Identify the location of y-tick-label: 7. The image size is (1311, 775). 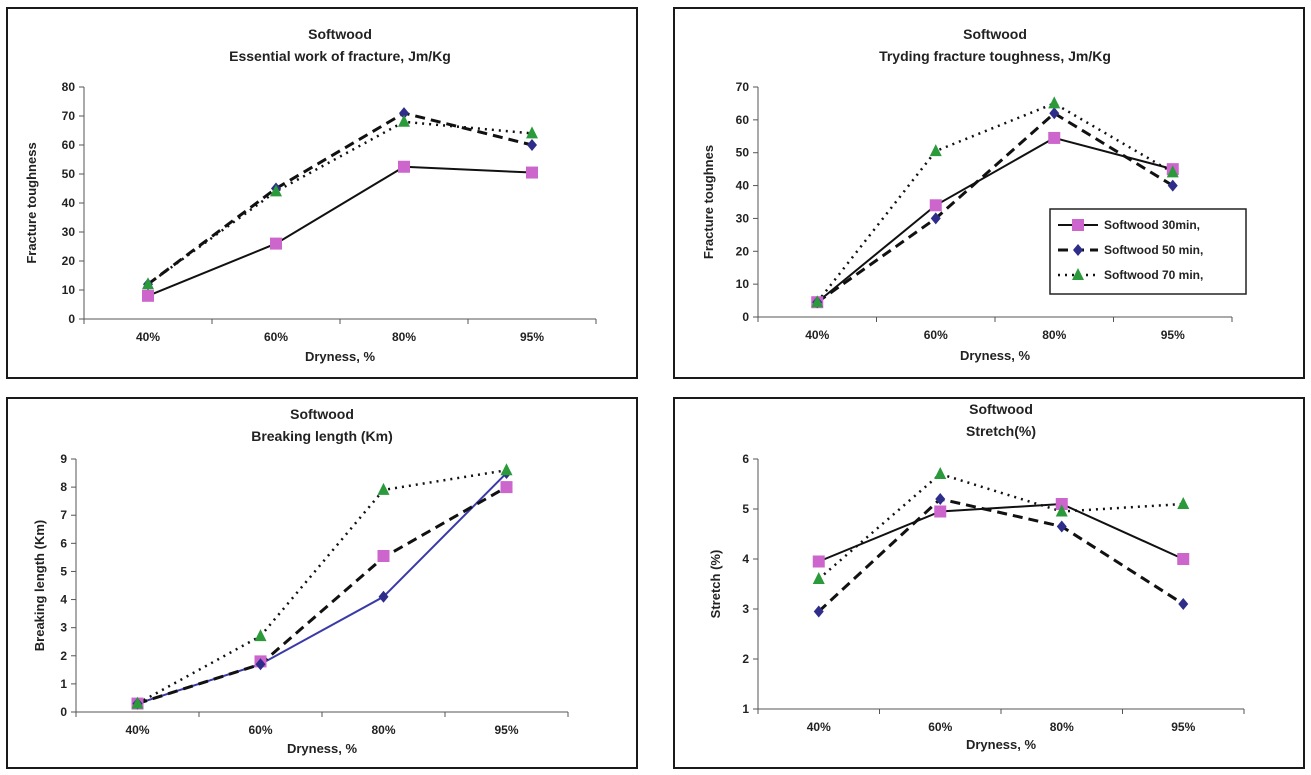
(63, 515).